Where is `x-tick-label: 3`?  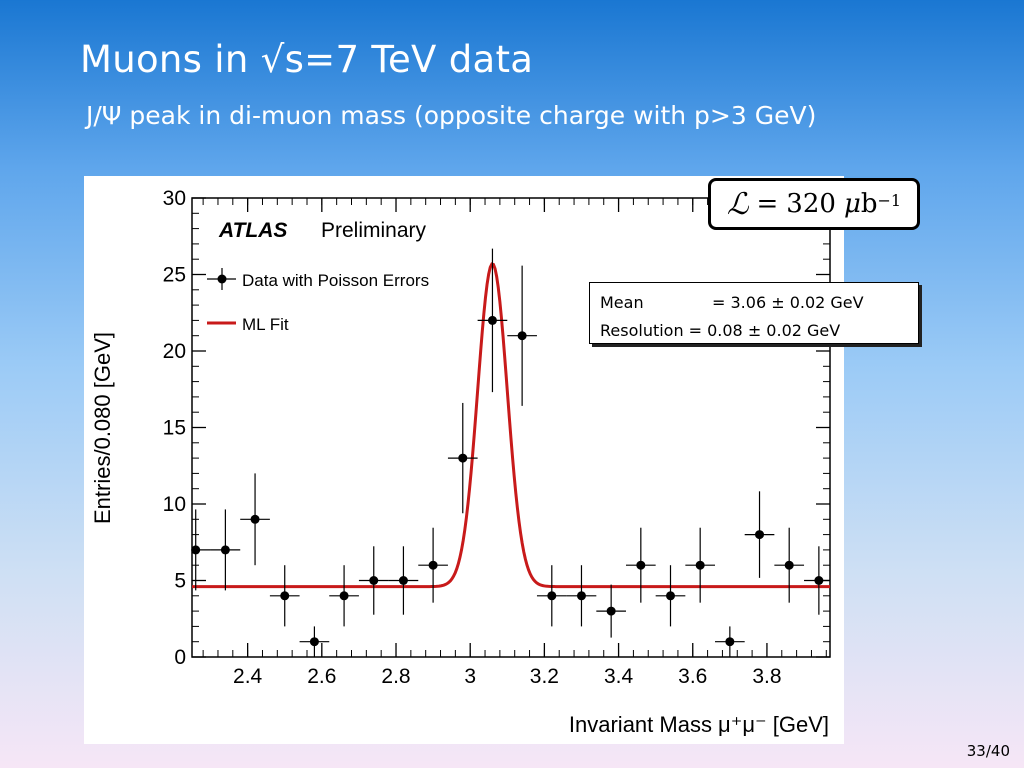 x-tick-label: 3 is located at coordinates (470, 676).